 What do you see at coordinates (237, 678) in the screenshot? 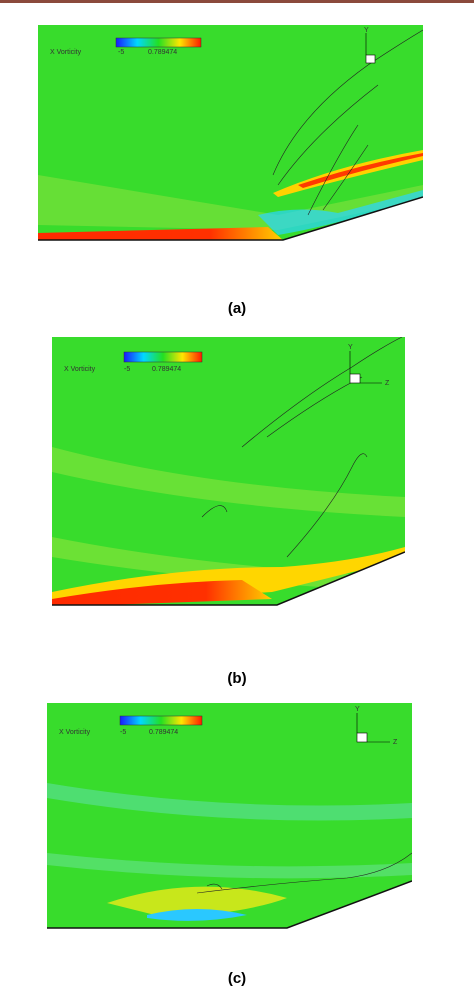
I see `caption: (b)` at bounding box center [237, 678].